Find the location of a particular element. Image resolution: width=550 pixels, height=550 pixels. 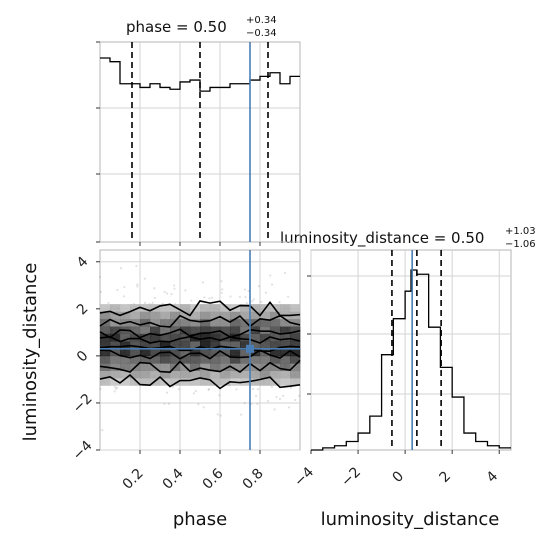

x-tick-label: 0.2 is located at coordinates (133, 479).